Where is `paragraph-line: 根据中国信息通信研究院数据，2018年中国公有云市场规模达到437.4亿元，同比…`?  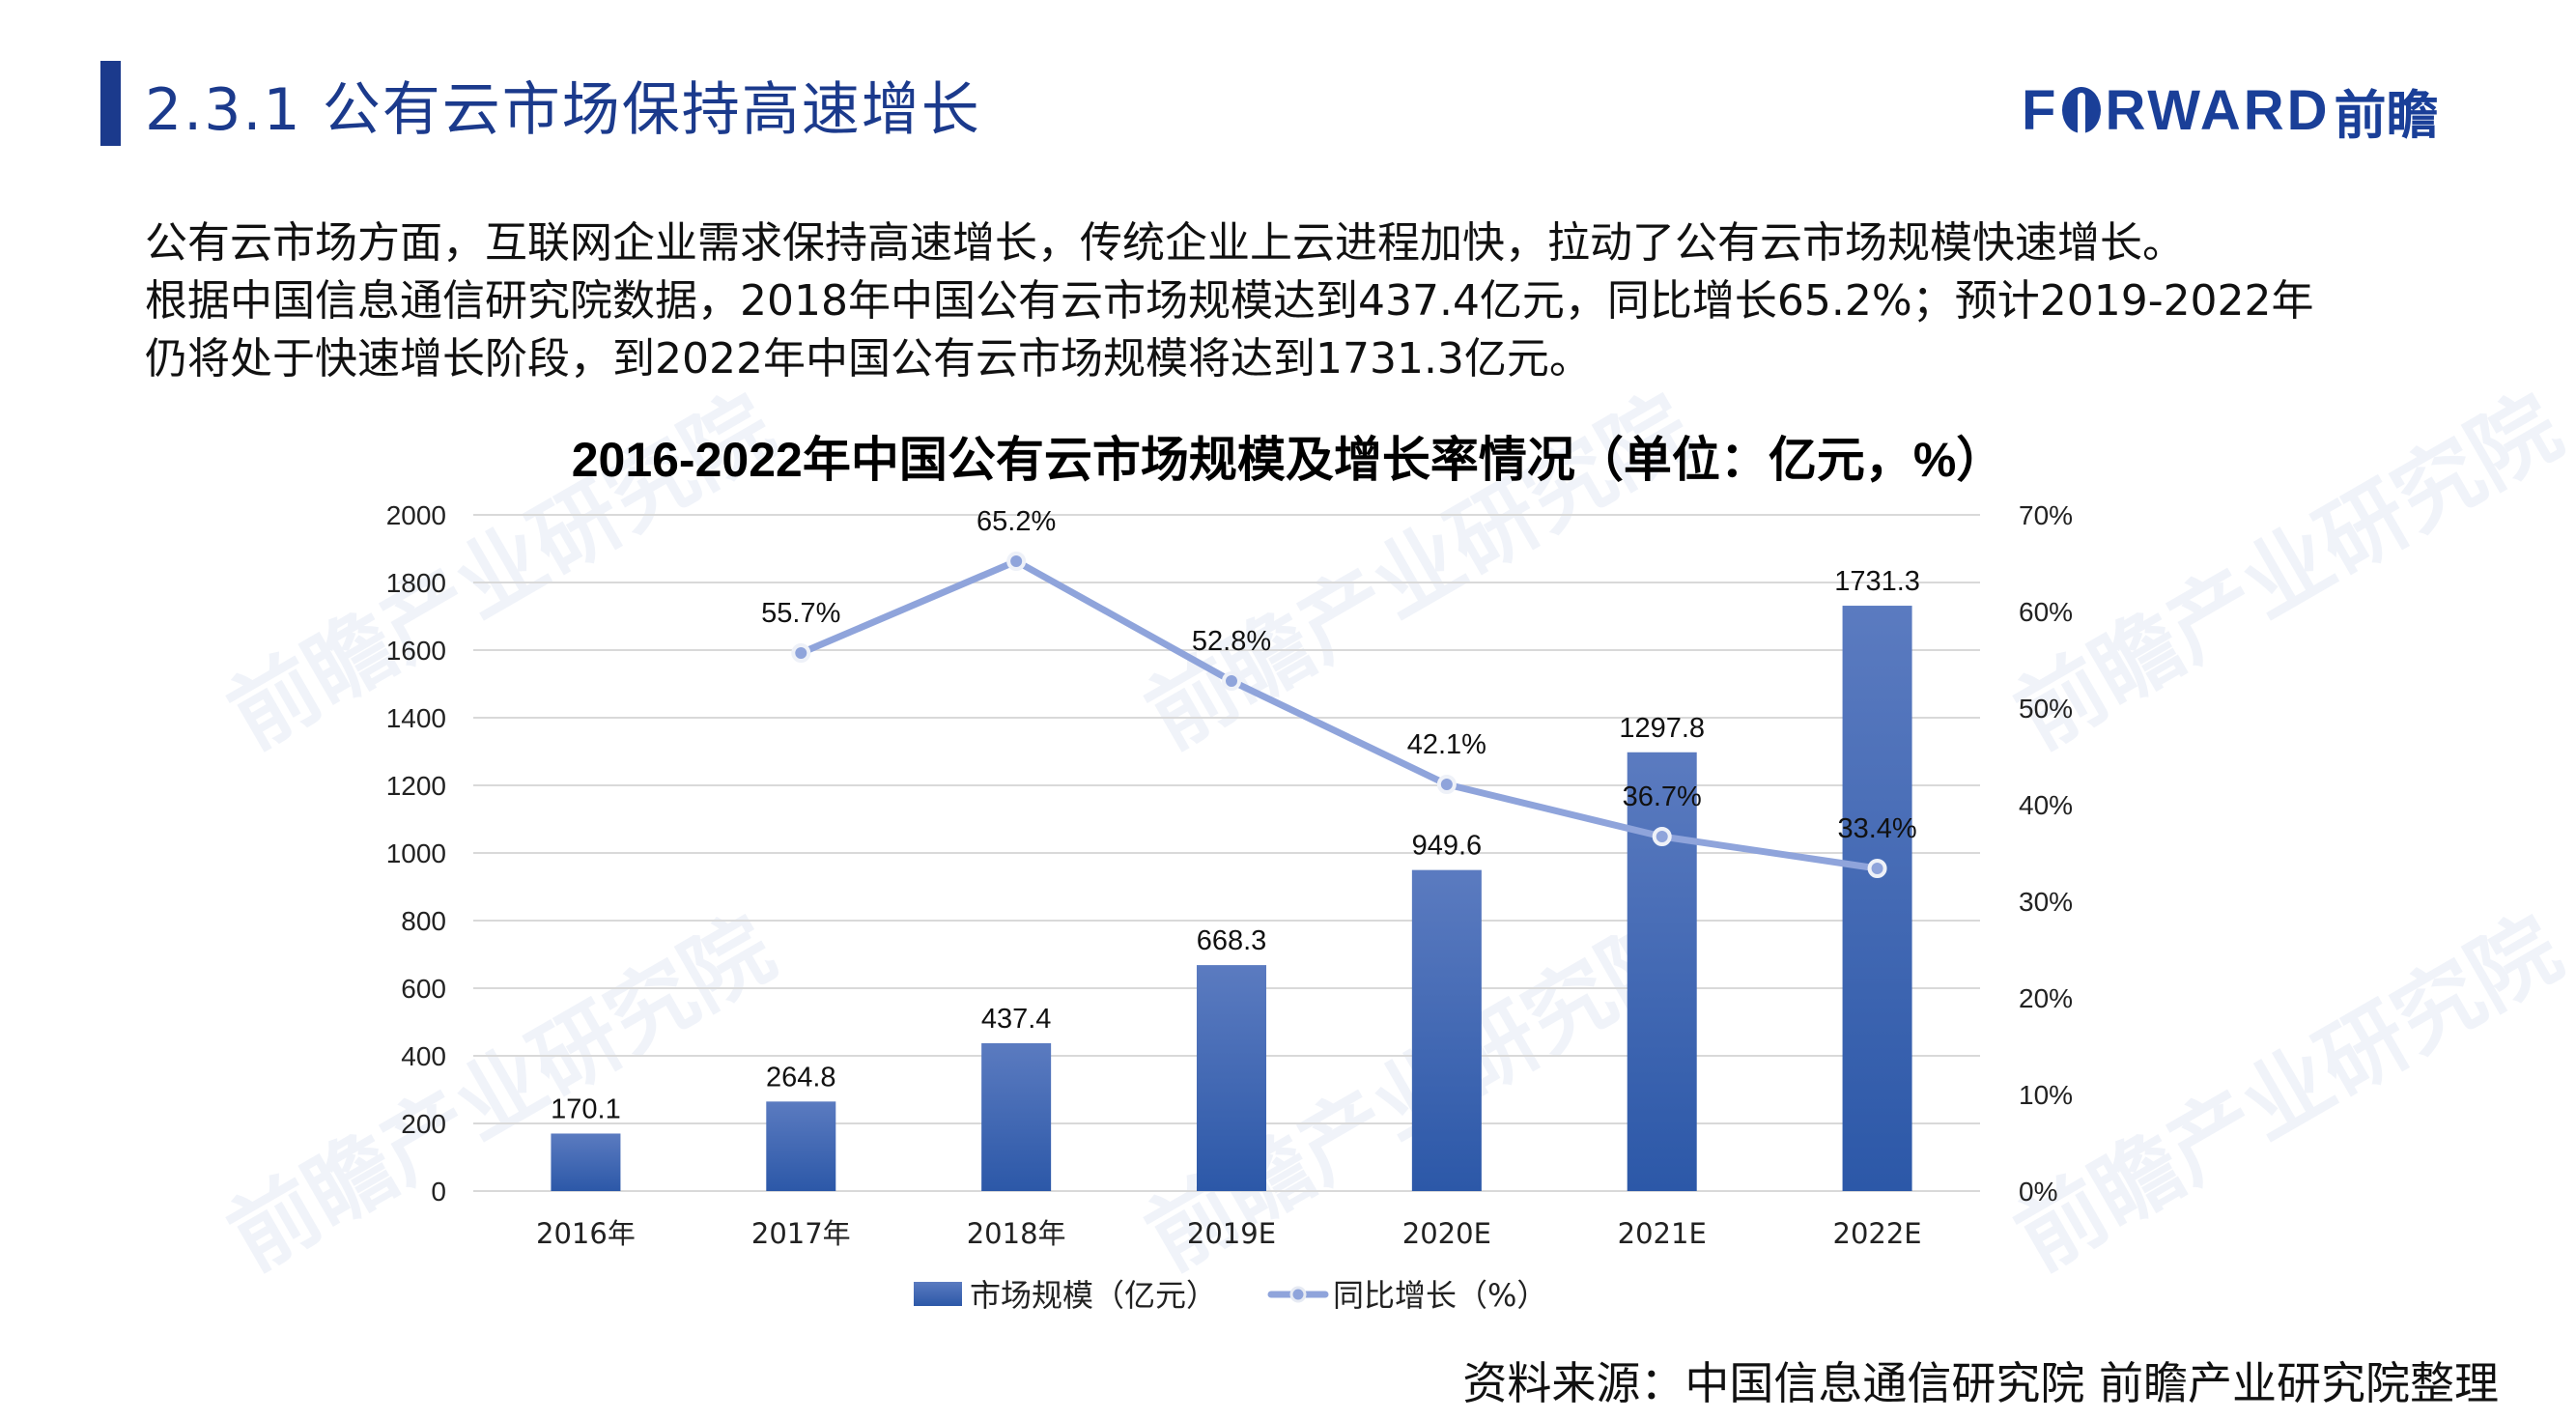 paragraph-line: 根据中国信息通信研究院数据，2018年中国公有云市场规模达到437.4亿元，同比… is located at coordinates (1229, 301).